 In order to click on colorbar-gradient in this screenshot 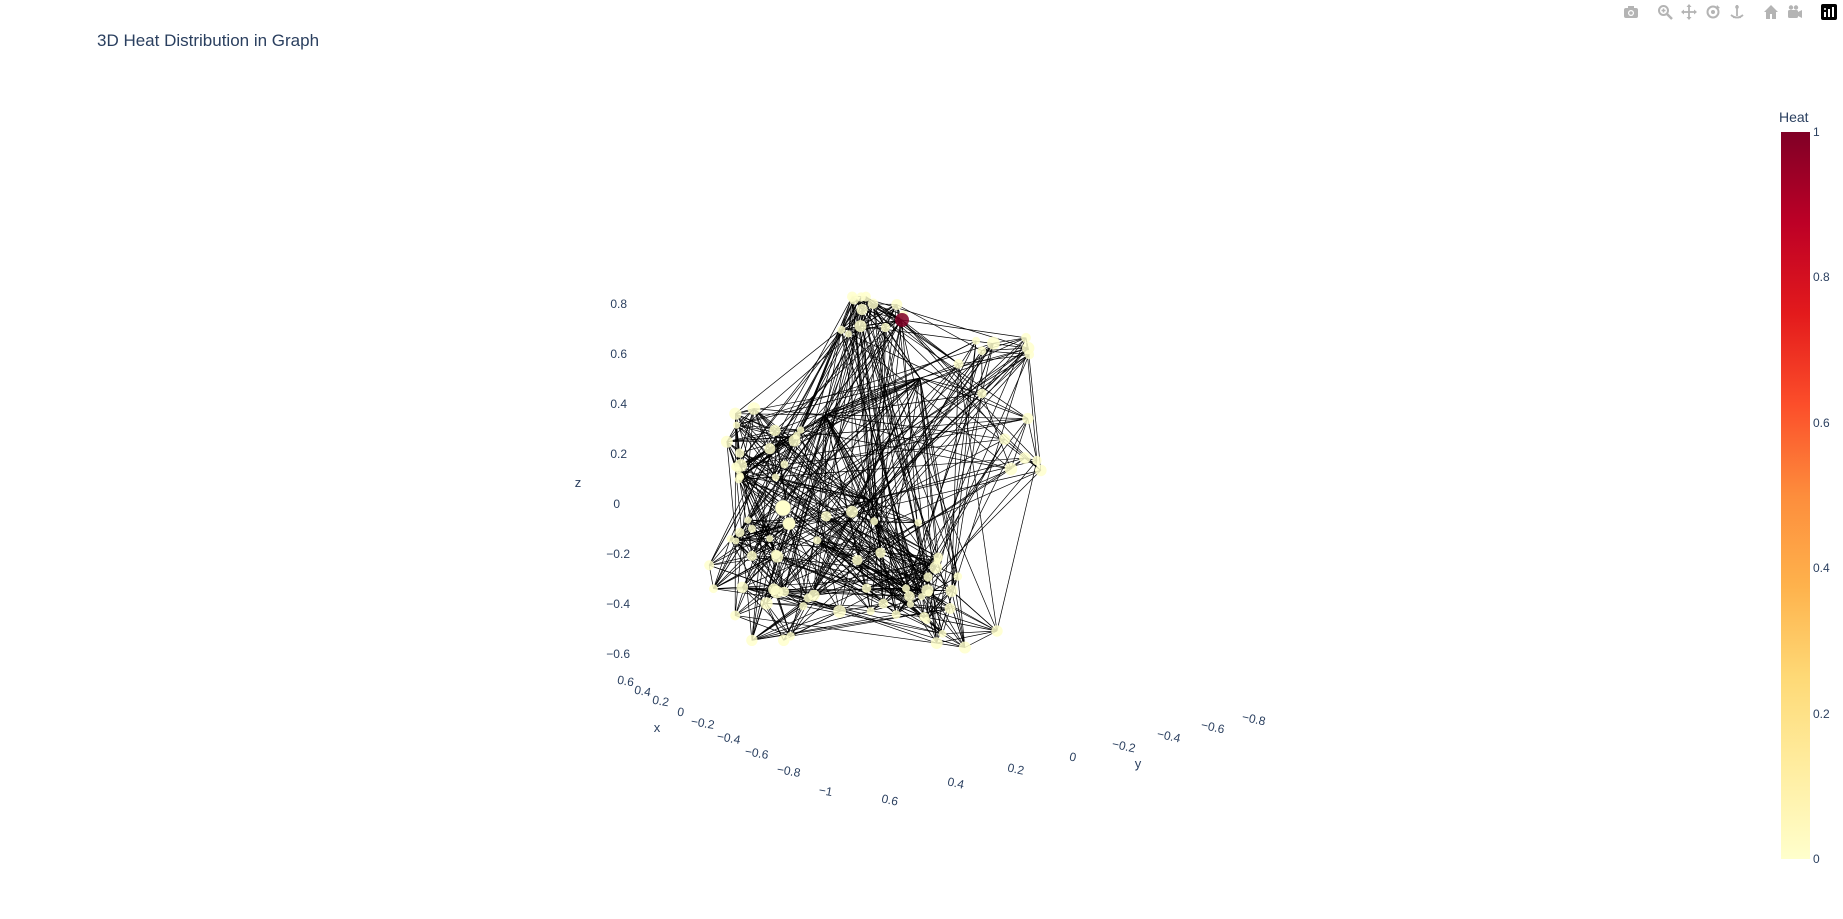, I will do `click(1795, 495)`.